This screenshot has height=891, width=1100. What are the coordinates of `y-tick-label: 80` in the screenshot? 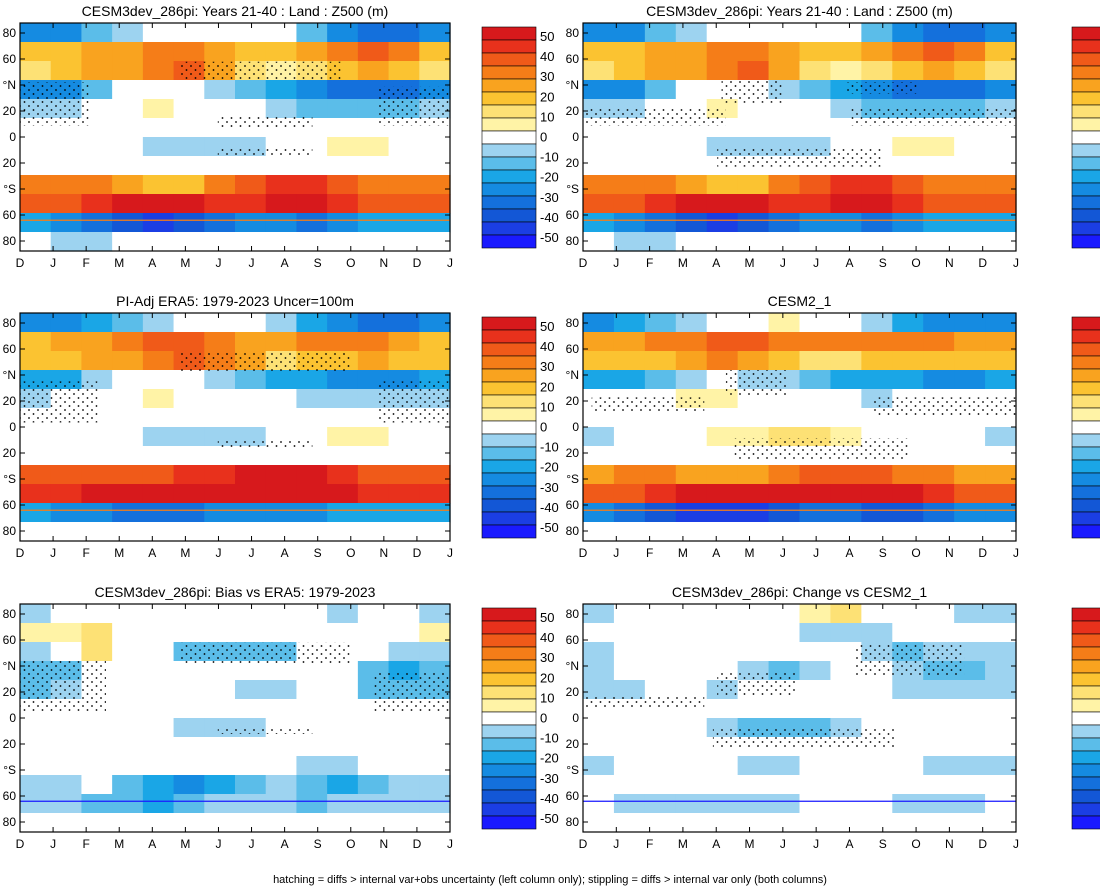 It's located at (573, 33).